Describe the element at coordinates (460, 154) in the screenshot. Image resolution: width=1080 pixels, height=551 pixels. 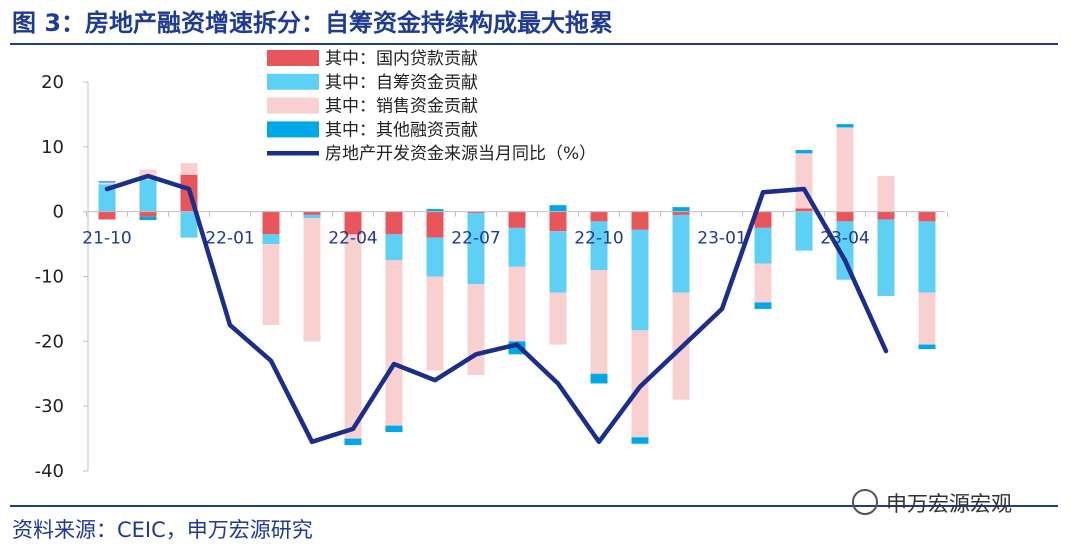
I see `legend-label: 房地产开发资金来源当月同比（%）` at that location.